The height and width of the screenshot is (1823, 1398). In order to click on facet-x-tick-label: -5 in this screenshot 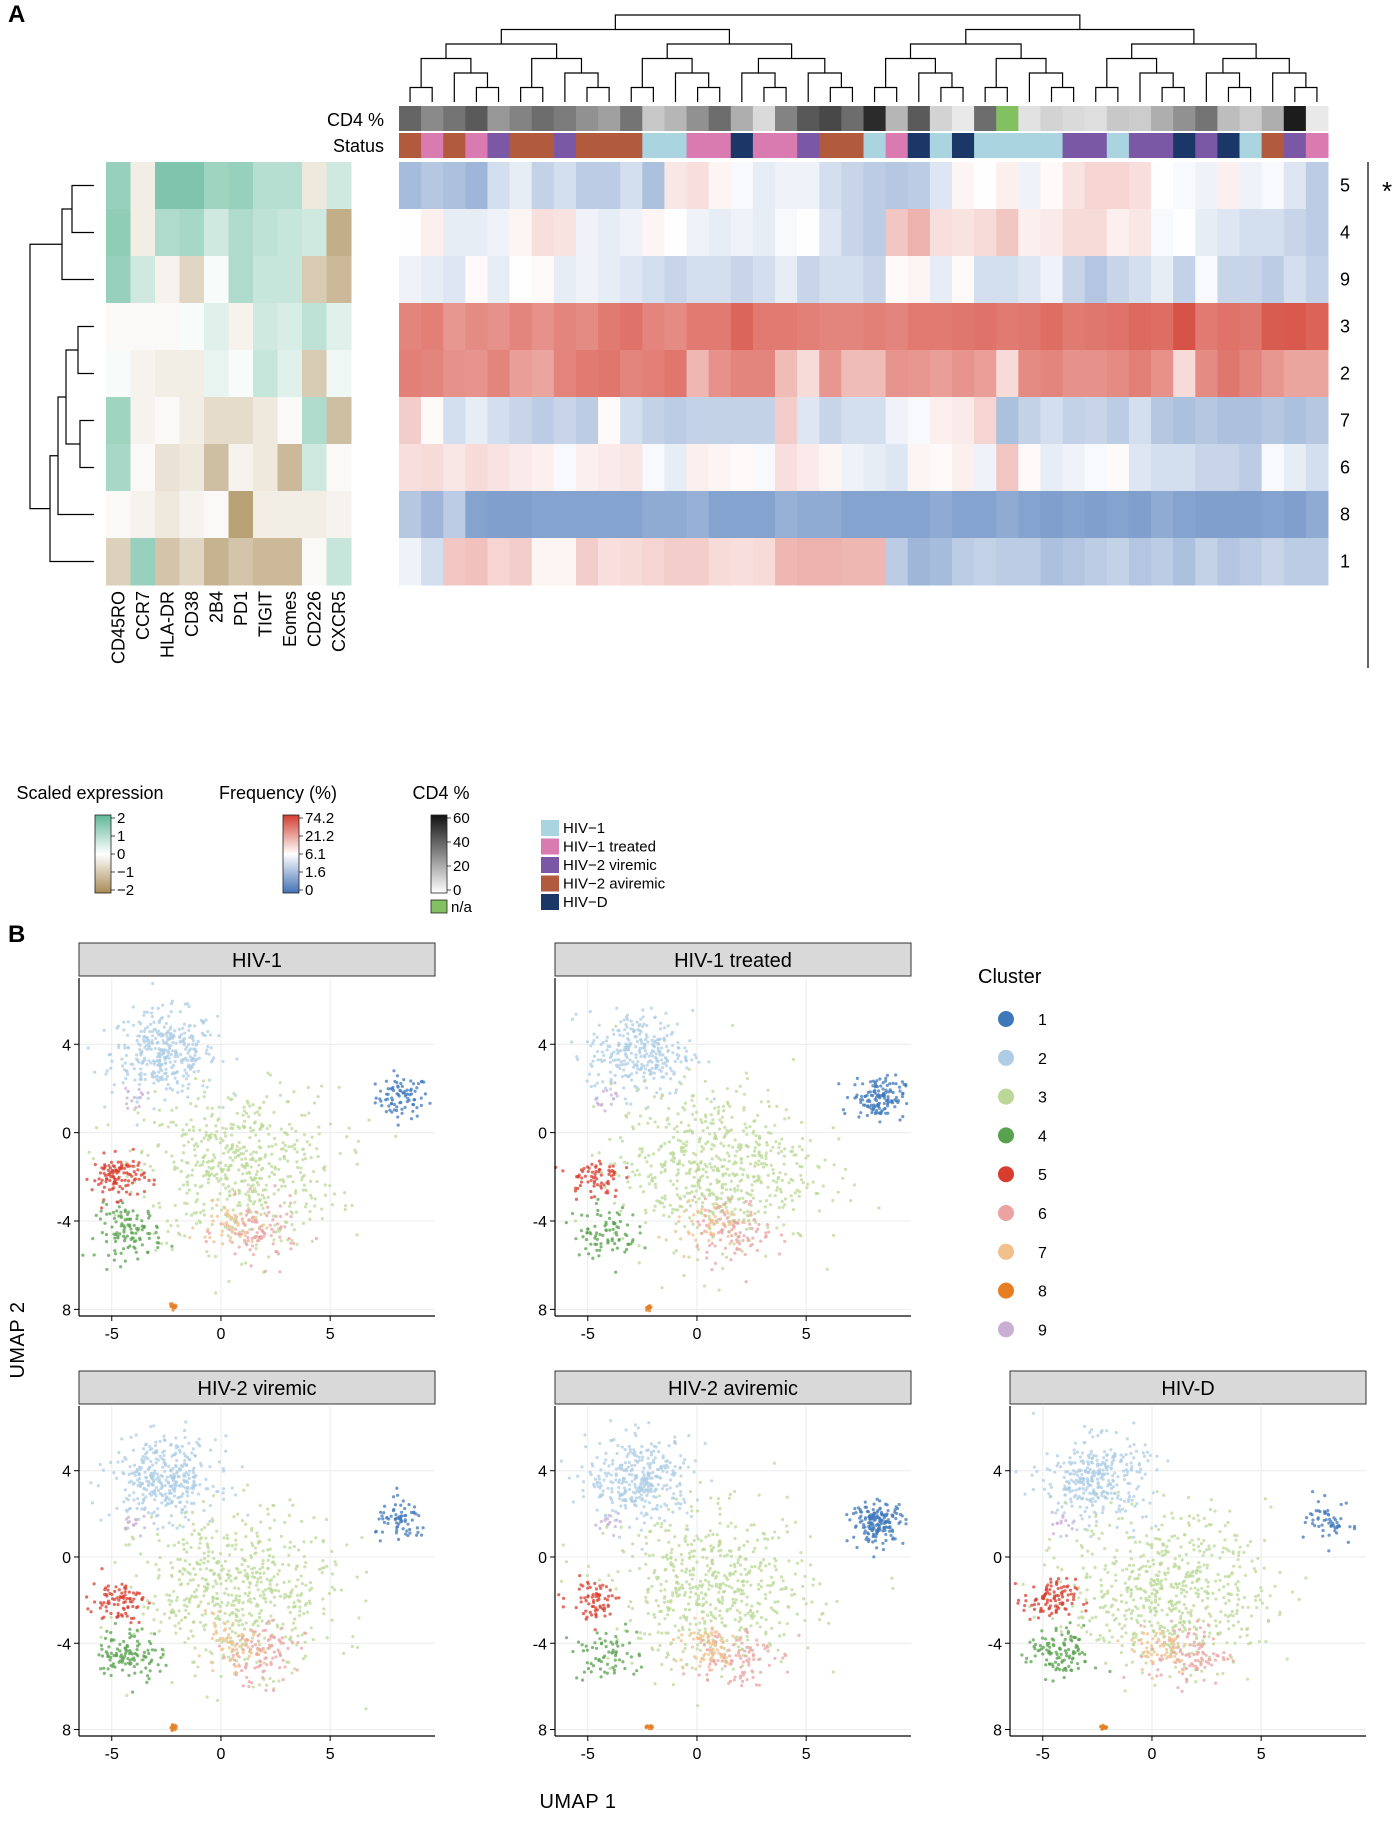, I will do `click(588, 1334)`.